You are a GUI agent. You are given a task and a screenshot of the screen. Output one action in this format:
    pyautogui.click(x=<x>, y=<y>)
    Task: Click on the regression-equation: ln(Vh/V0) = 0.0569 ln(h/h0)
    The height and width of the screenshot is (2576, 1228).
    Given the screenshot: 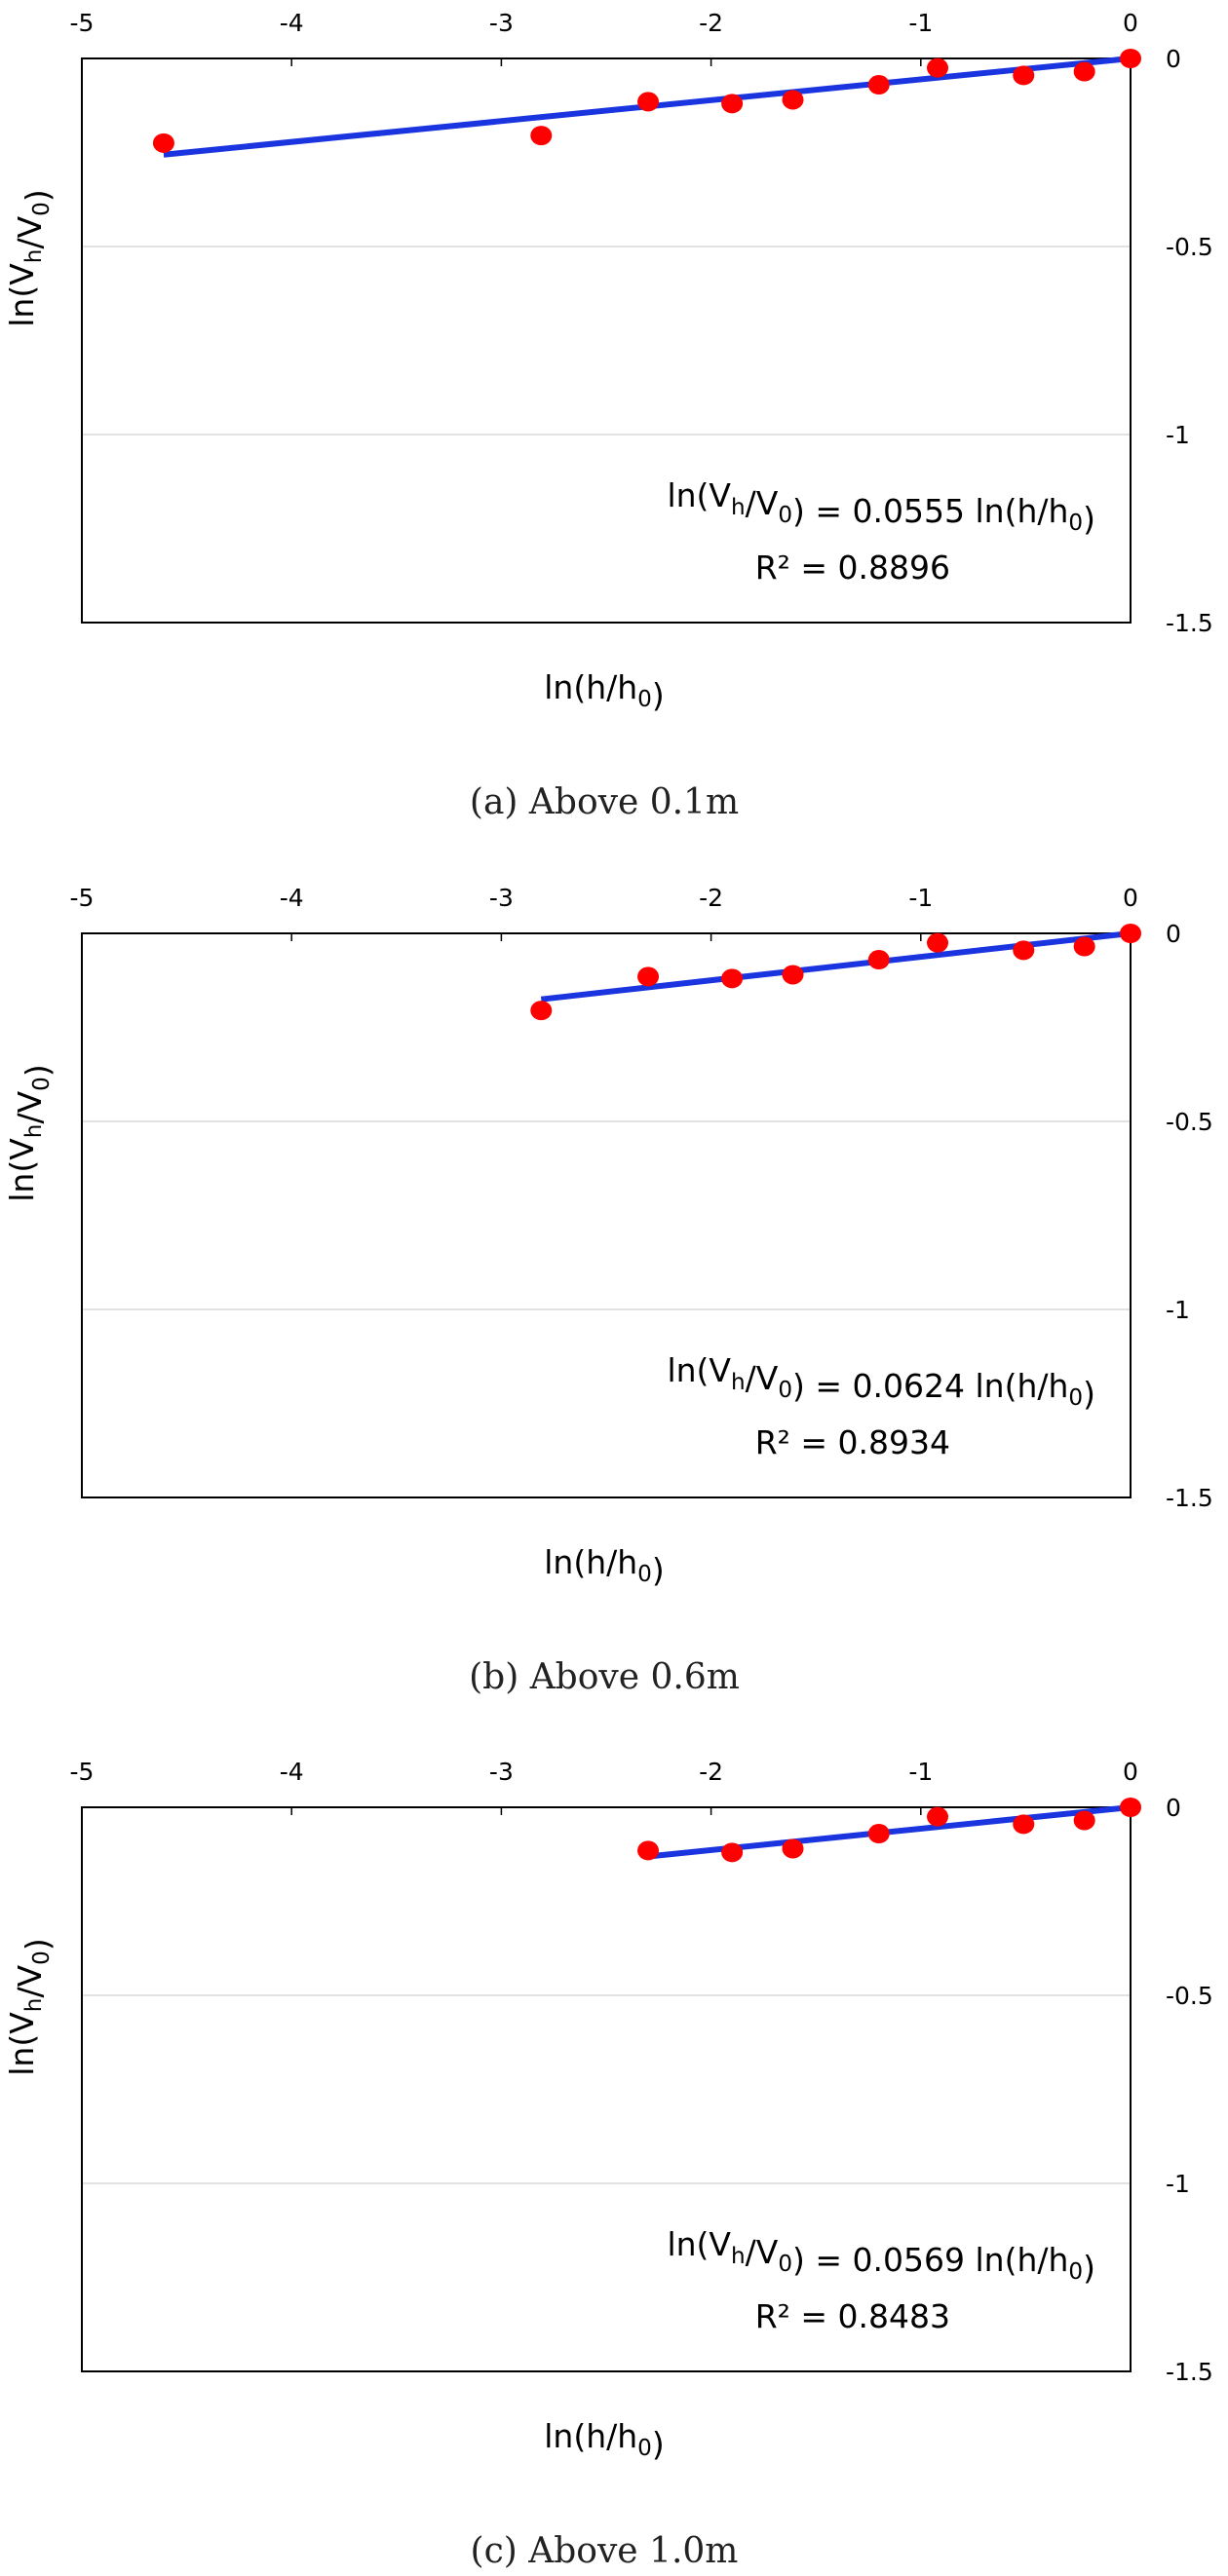 What is the action you would take?
    pyautogui.click(x=881, y=2256)
    